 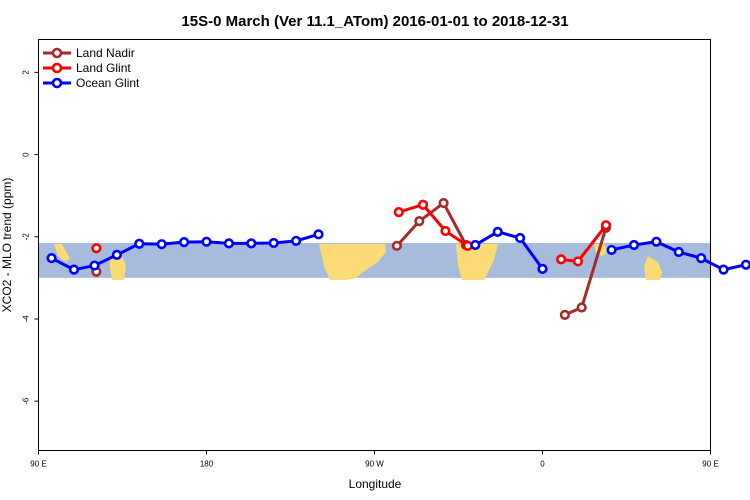 I want to click on x-axis-label: Longitude, so click(x=375, y=484).